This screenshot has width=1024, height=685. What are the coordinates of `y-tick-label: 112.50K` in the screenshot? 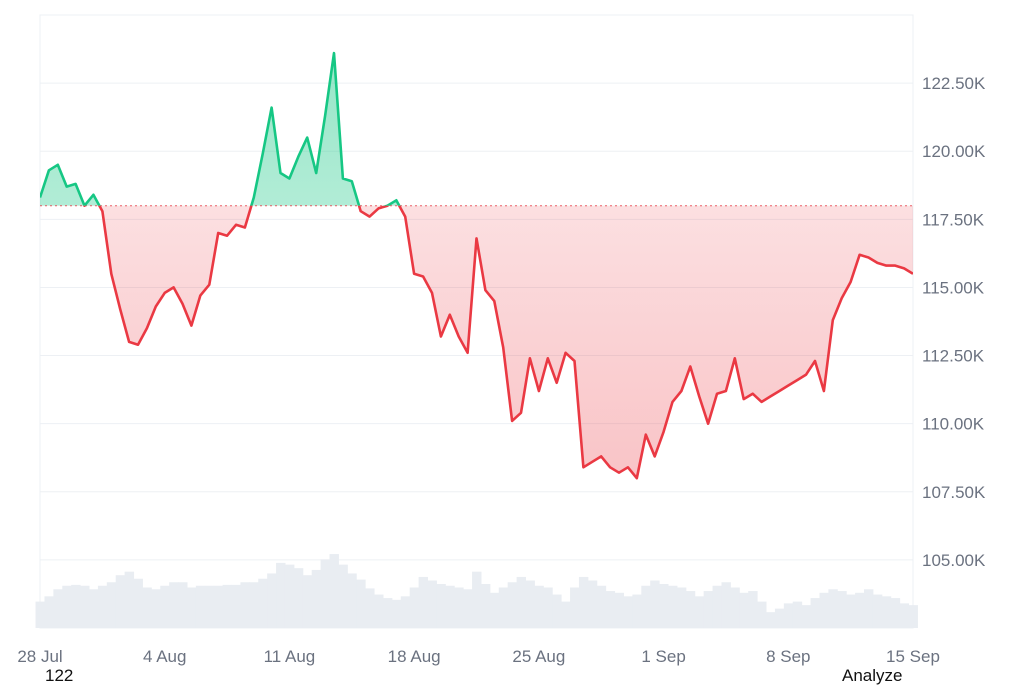 It's located at (953, 356).